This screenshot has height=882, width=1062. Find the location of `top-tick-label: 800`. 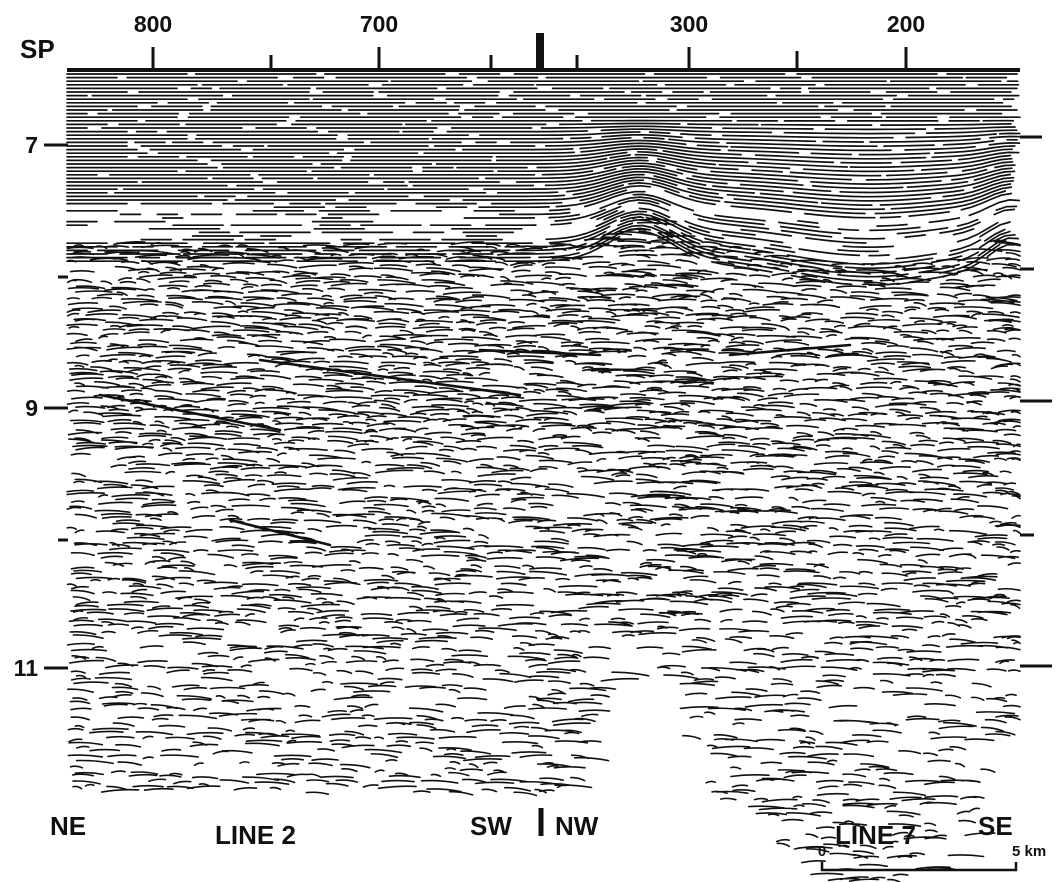

top-tick-label: 800 is located at coordinates (153, 24).